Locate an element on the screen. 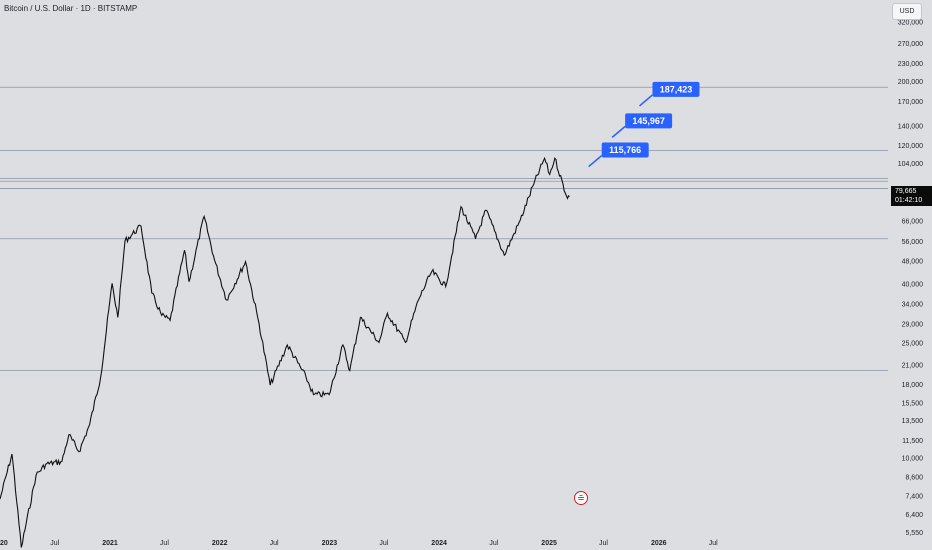 This screenshot has width=932, height=550. y-axis-tick-label: 11,500 is located at coordinates (912, 441).